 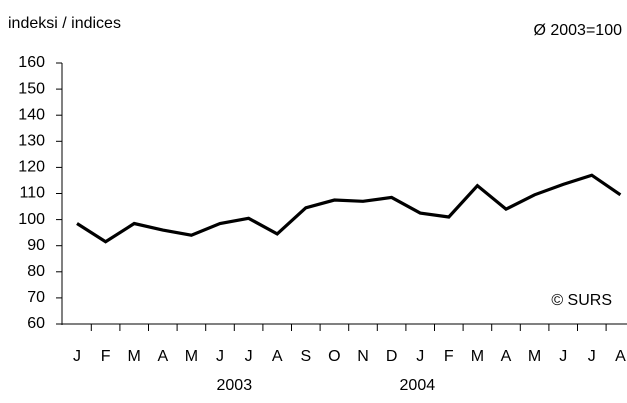 I want to click on y-tick-label: 110, so click(x=32, y=193).